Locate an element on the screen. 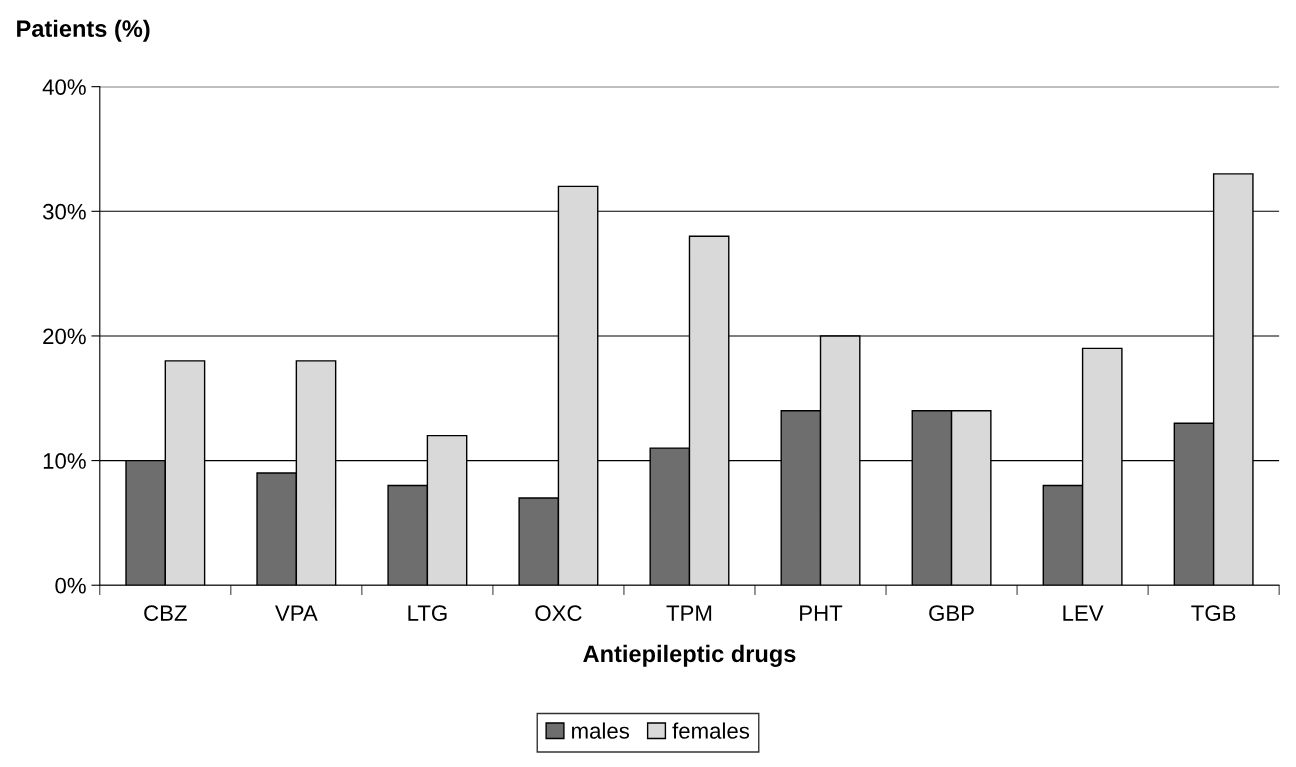 The width and height of the screenshot is (1296, 767). x-tick-label: TPM is located at coordinates (689, 613).